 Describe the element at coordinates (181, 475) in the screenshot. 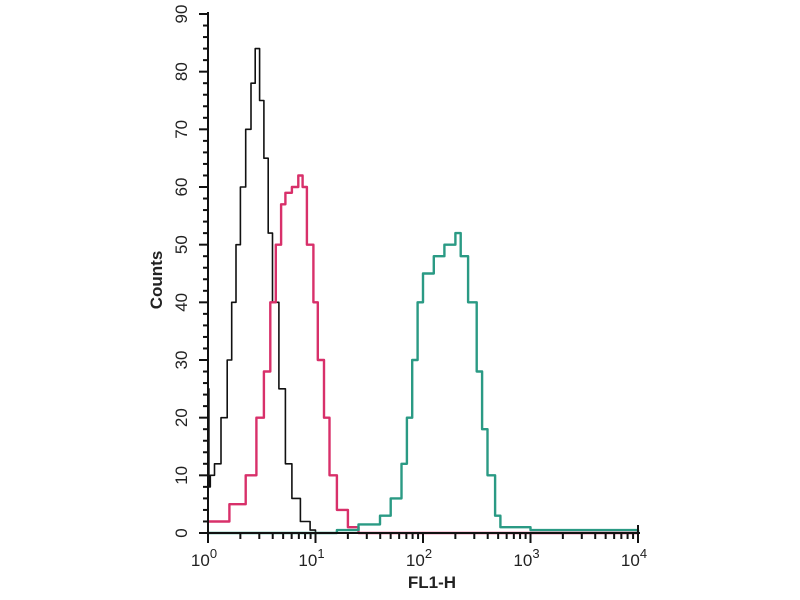

I see `y-tick-label: 10` at that location.